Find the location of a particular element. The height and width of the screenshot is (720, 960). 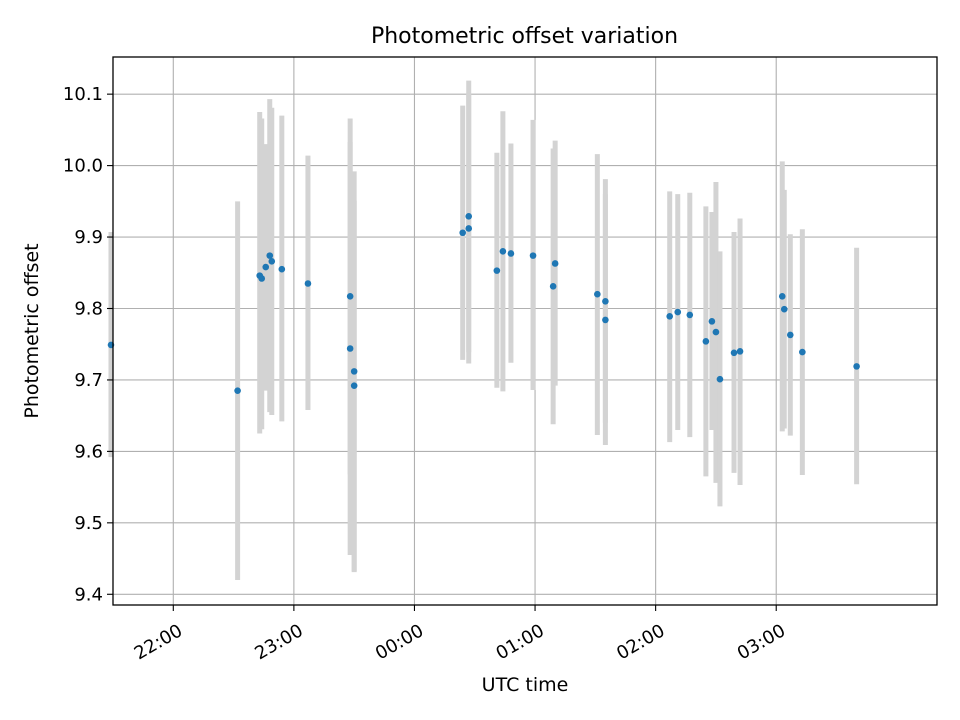

y-axis-ticks: 9.4 9.5 9.6 9.7 9.8 9.9 10.0 10.1 is located at coordinates (88, 344).